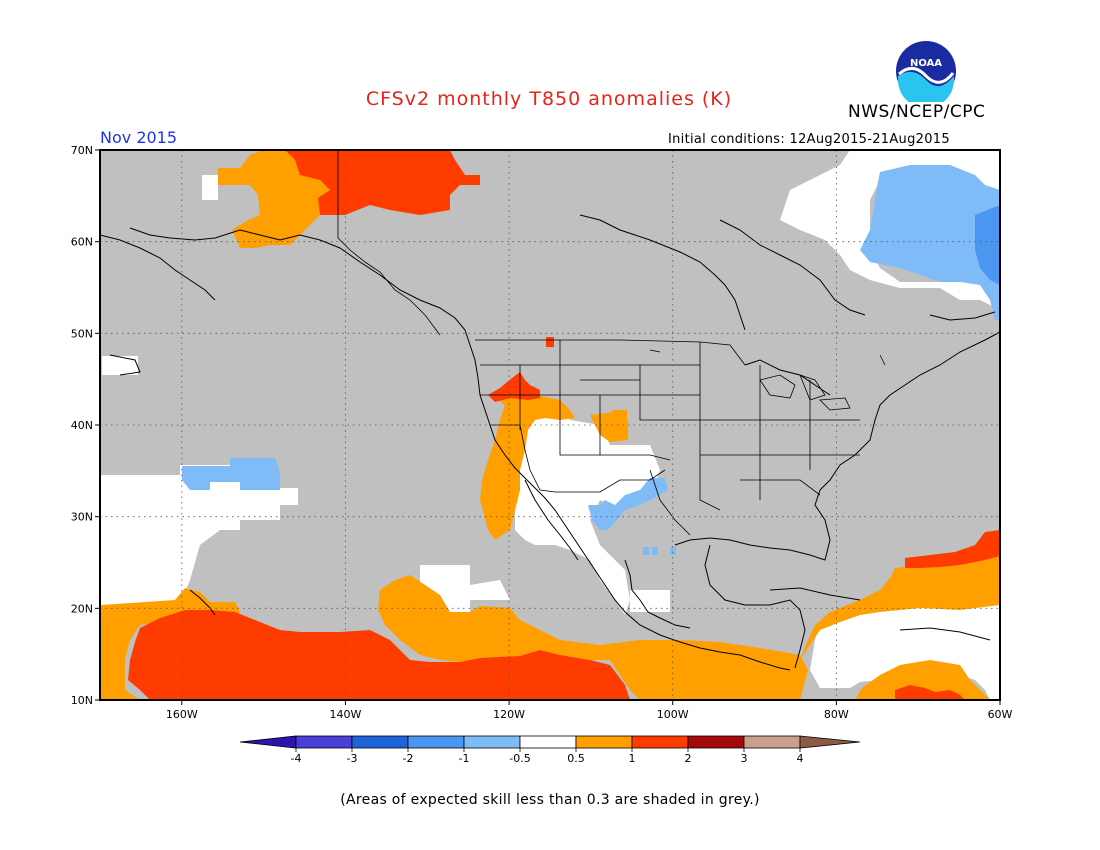 The image size is (1100, 850). What do you see at coordinates (632, 758) in the screenshot?
I see `legend-tick-label: 1` at bounding box center [632, 758].